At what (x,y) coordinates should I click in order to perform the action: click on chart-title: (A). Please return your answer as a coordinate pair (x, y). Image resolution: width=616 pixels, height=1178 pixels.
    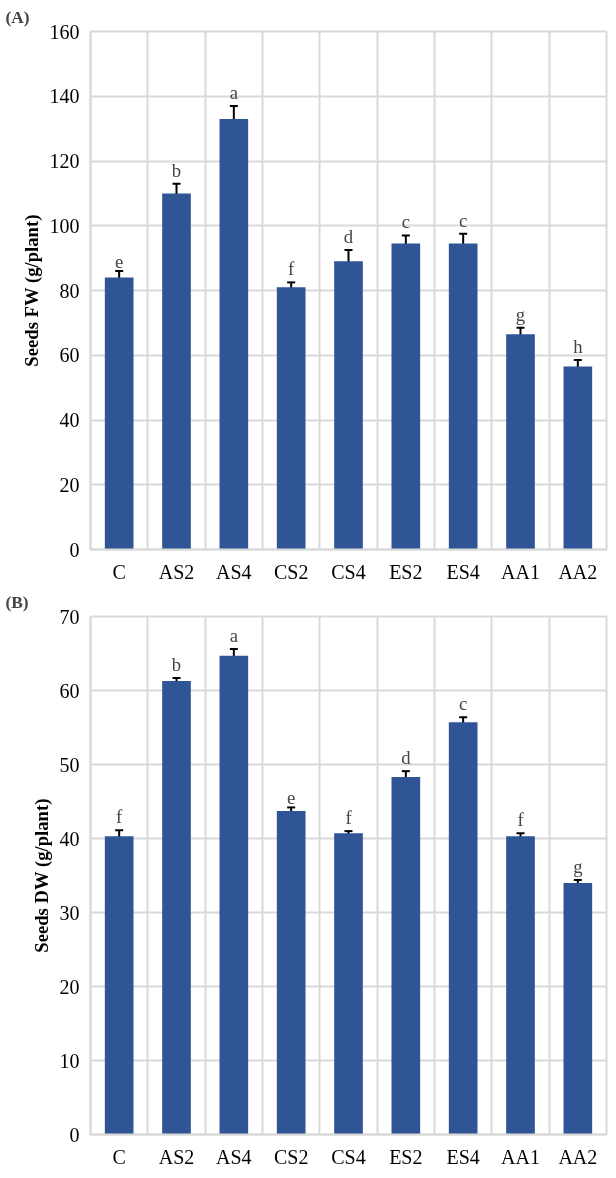
    Looking at the image, I should click on (17, 17).